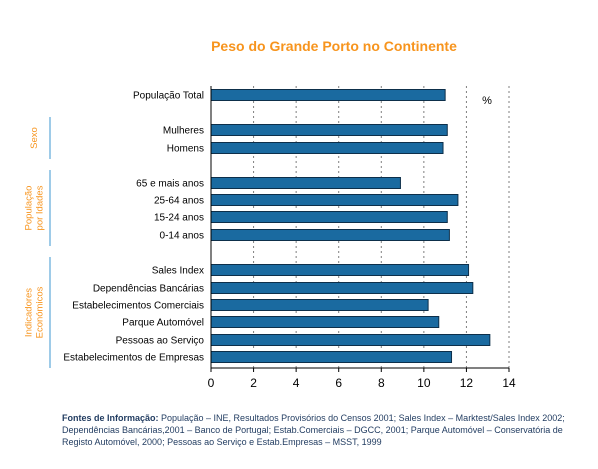 The image size is (598, 469). What do you see at coordinates (424, 383) in the screenshot?
I see `x-tick-label: 10` at bounding box center [424, 383].